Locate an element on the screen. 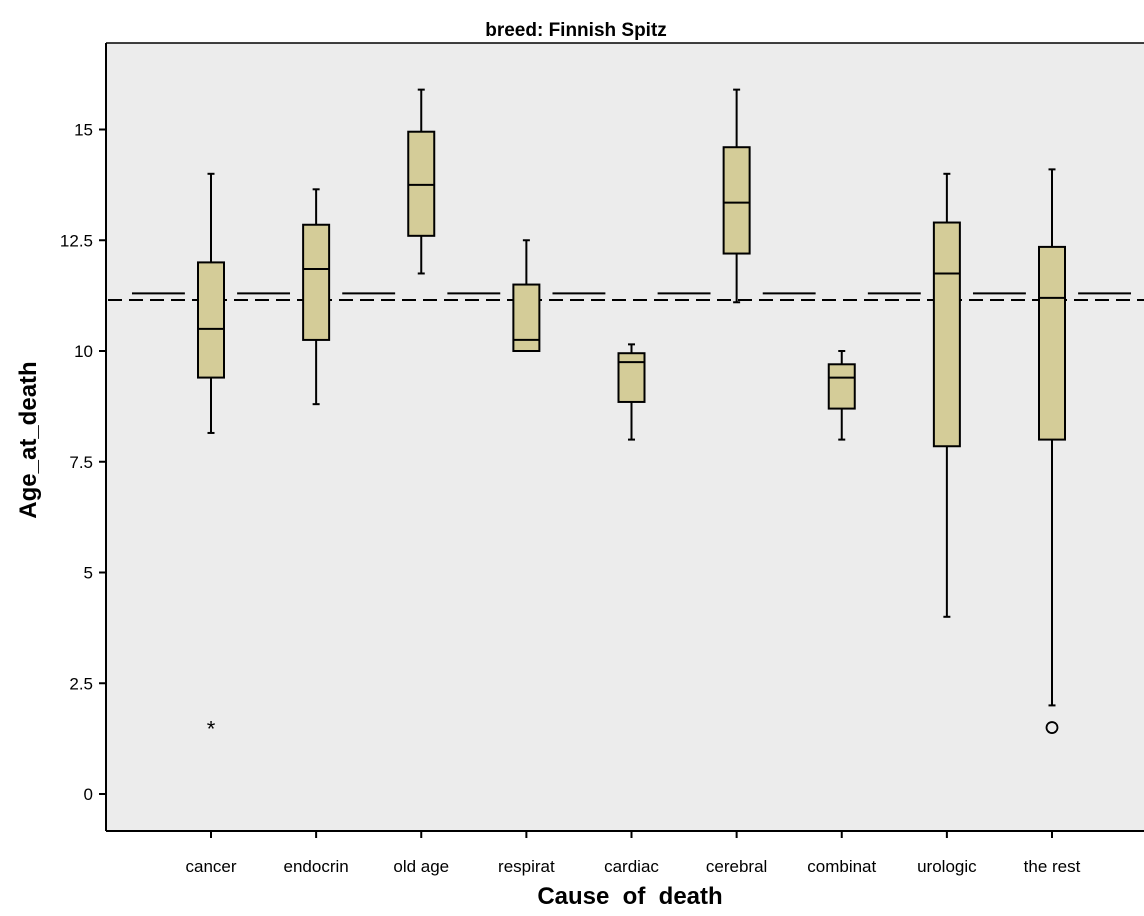 The height and width of the screenshot is (916, 1144). overall-reference-layer is located at coordinates (626, 297).